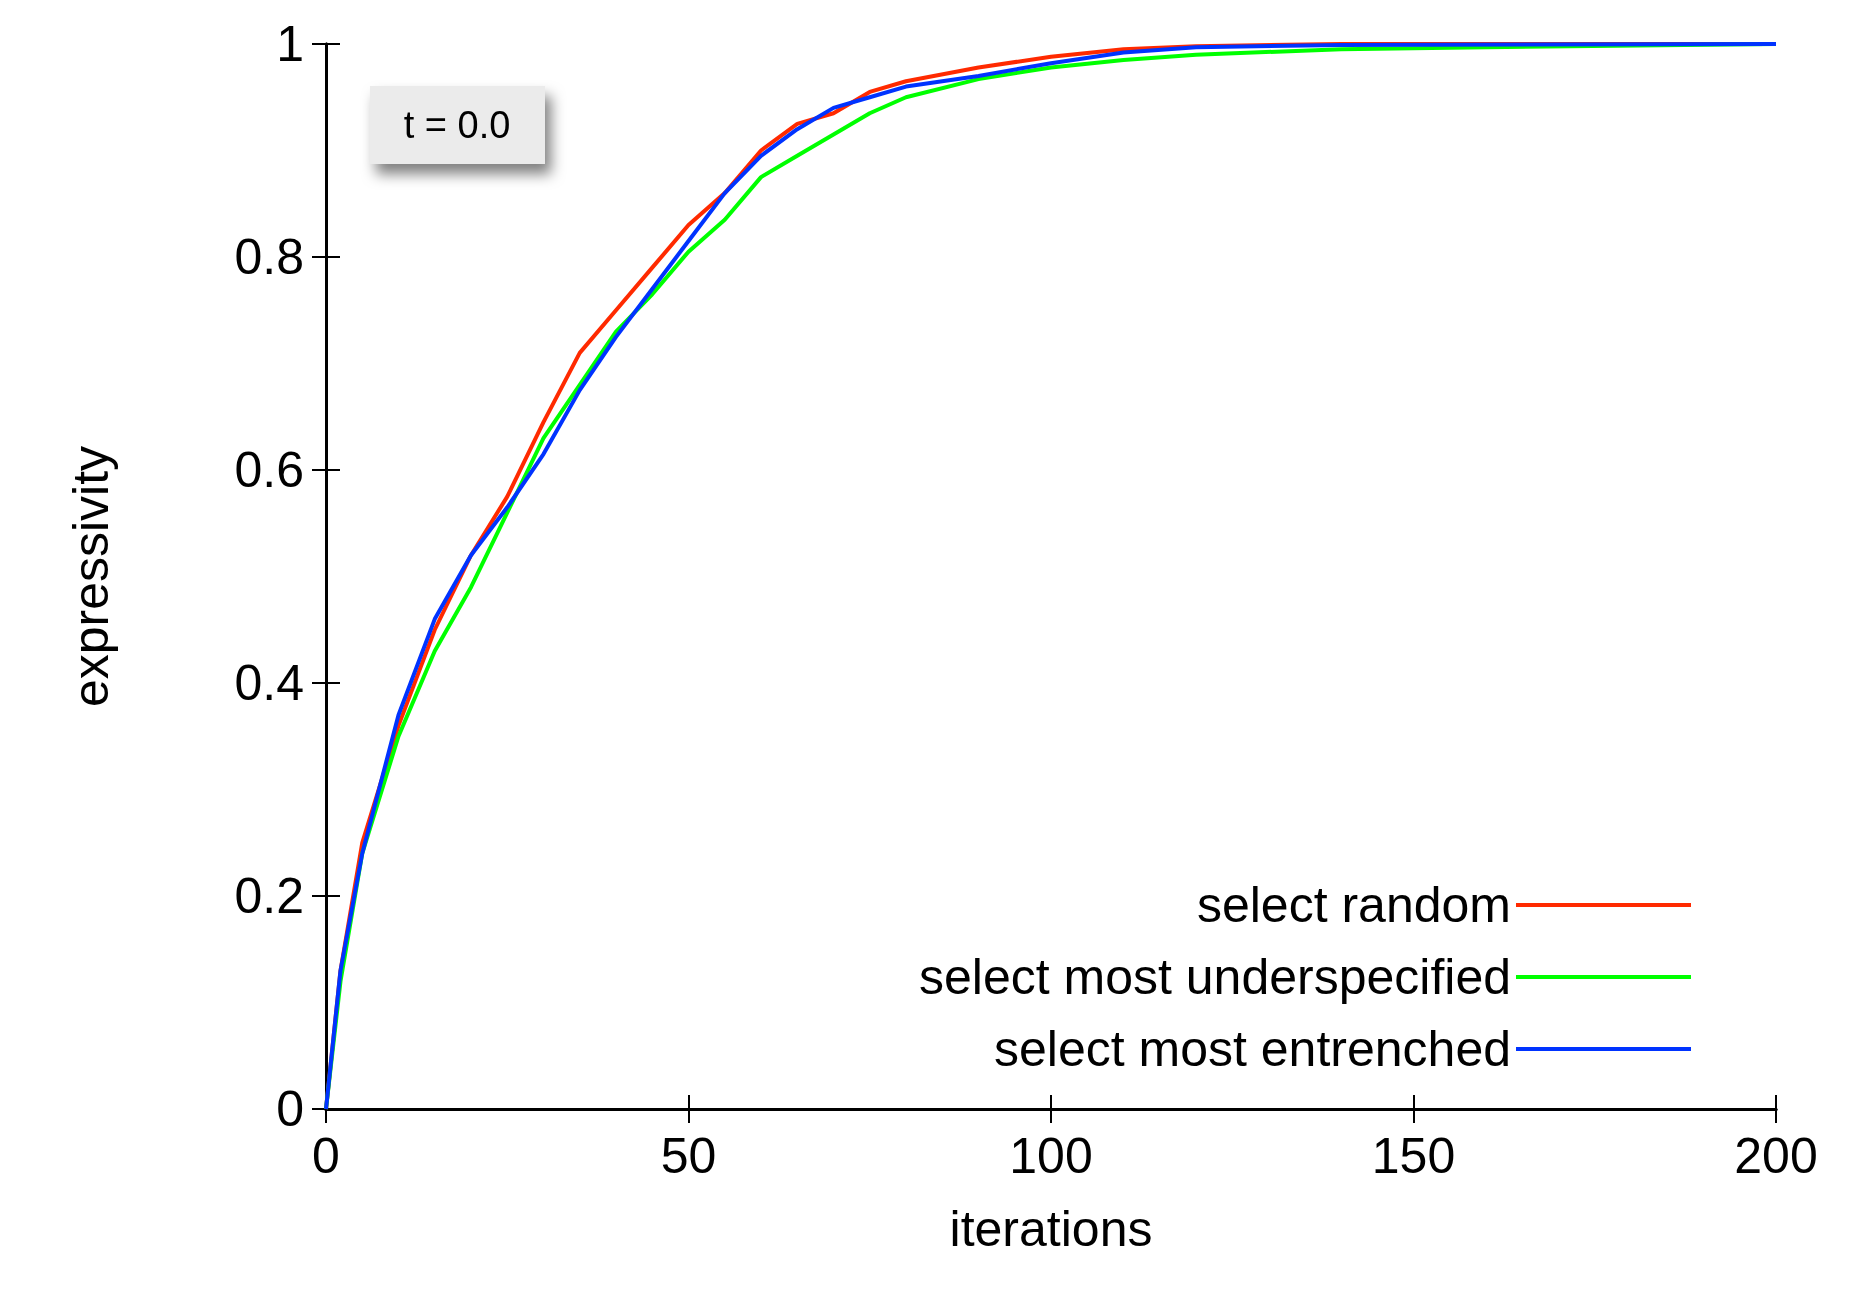  I want to click on x-tick-label: 50, so click(688, 1156).